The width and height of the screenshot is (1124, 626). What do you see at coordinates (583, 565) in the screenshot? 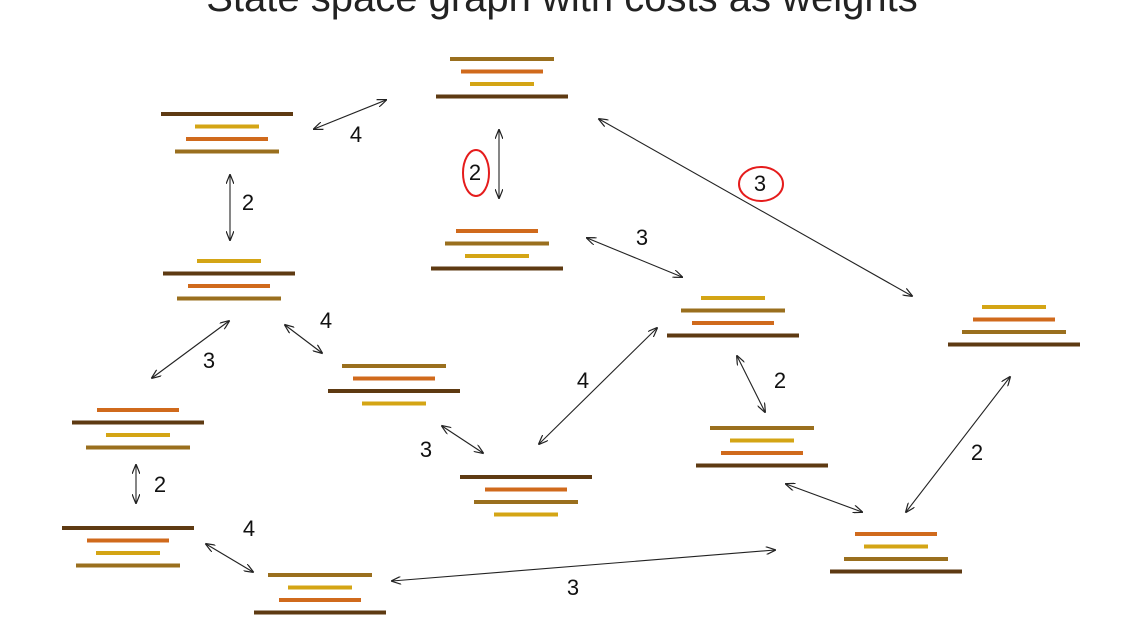
I see `edge-arrow-s-bottom-s-right-bottom` at bounding box center [583, 565].